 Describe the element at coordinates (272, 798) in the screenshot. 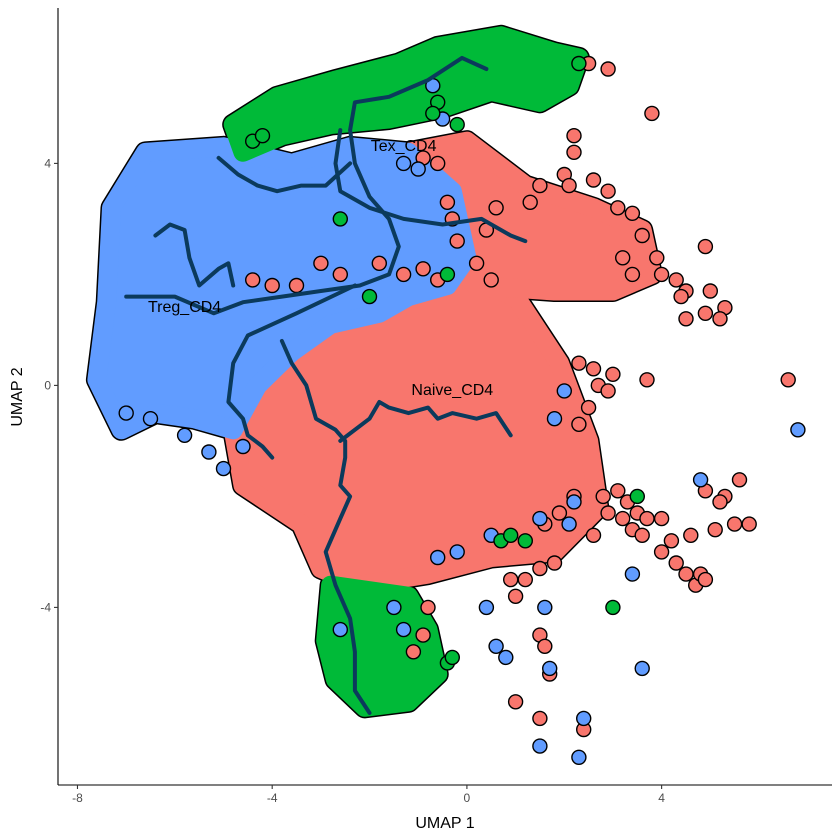

I see `x-tick-label: -4` at that location.